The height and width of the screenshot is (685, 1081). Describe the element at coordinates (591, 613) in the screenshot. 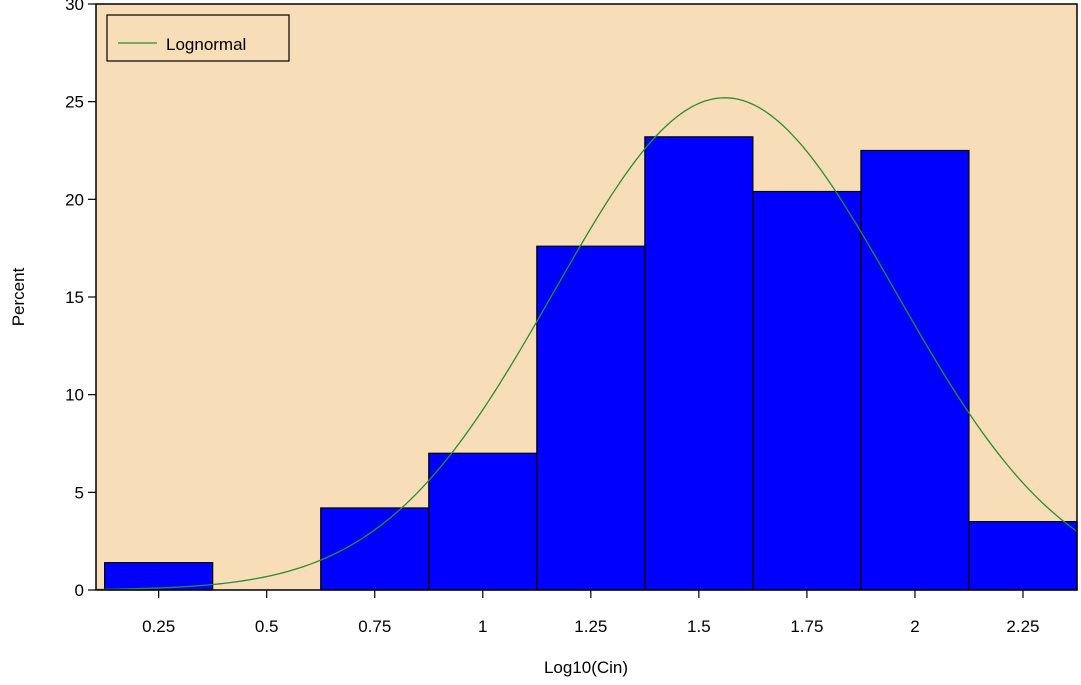

I see `x-axis: 0.25 0.5 0.75 1 1.25 1.5 1.75 2 2.25` at that location.